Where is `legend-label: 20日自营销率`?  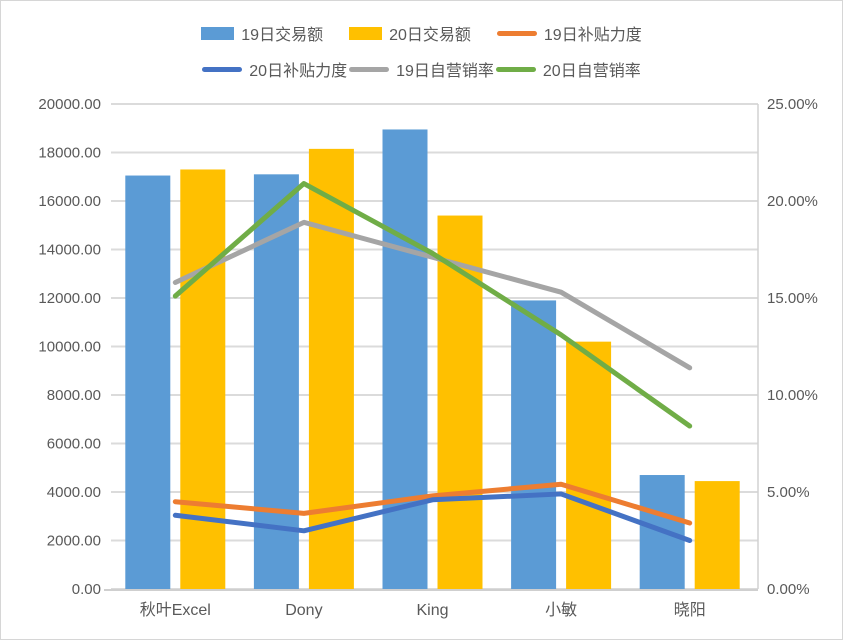 legend-label: 20日自营销率 is located at coordinates (591, 71).